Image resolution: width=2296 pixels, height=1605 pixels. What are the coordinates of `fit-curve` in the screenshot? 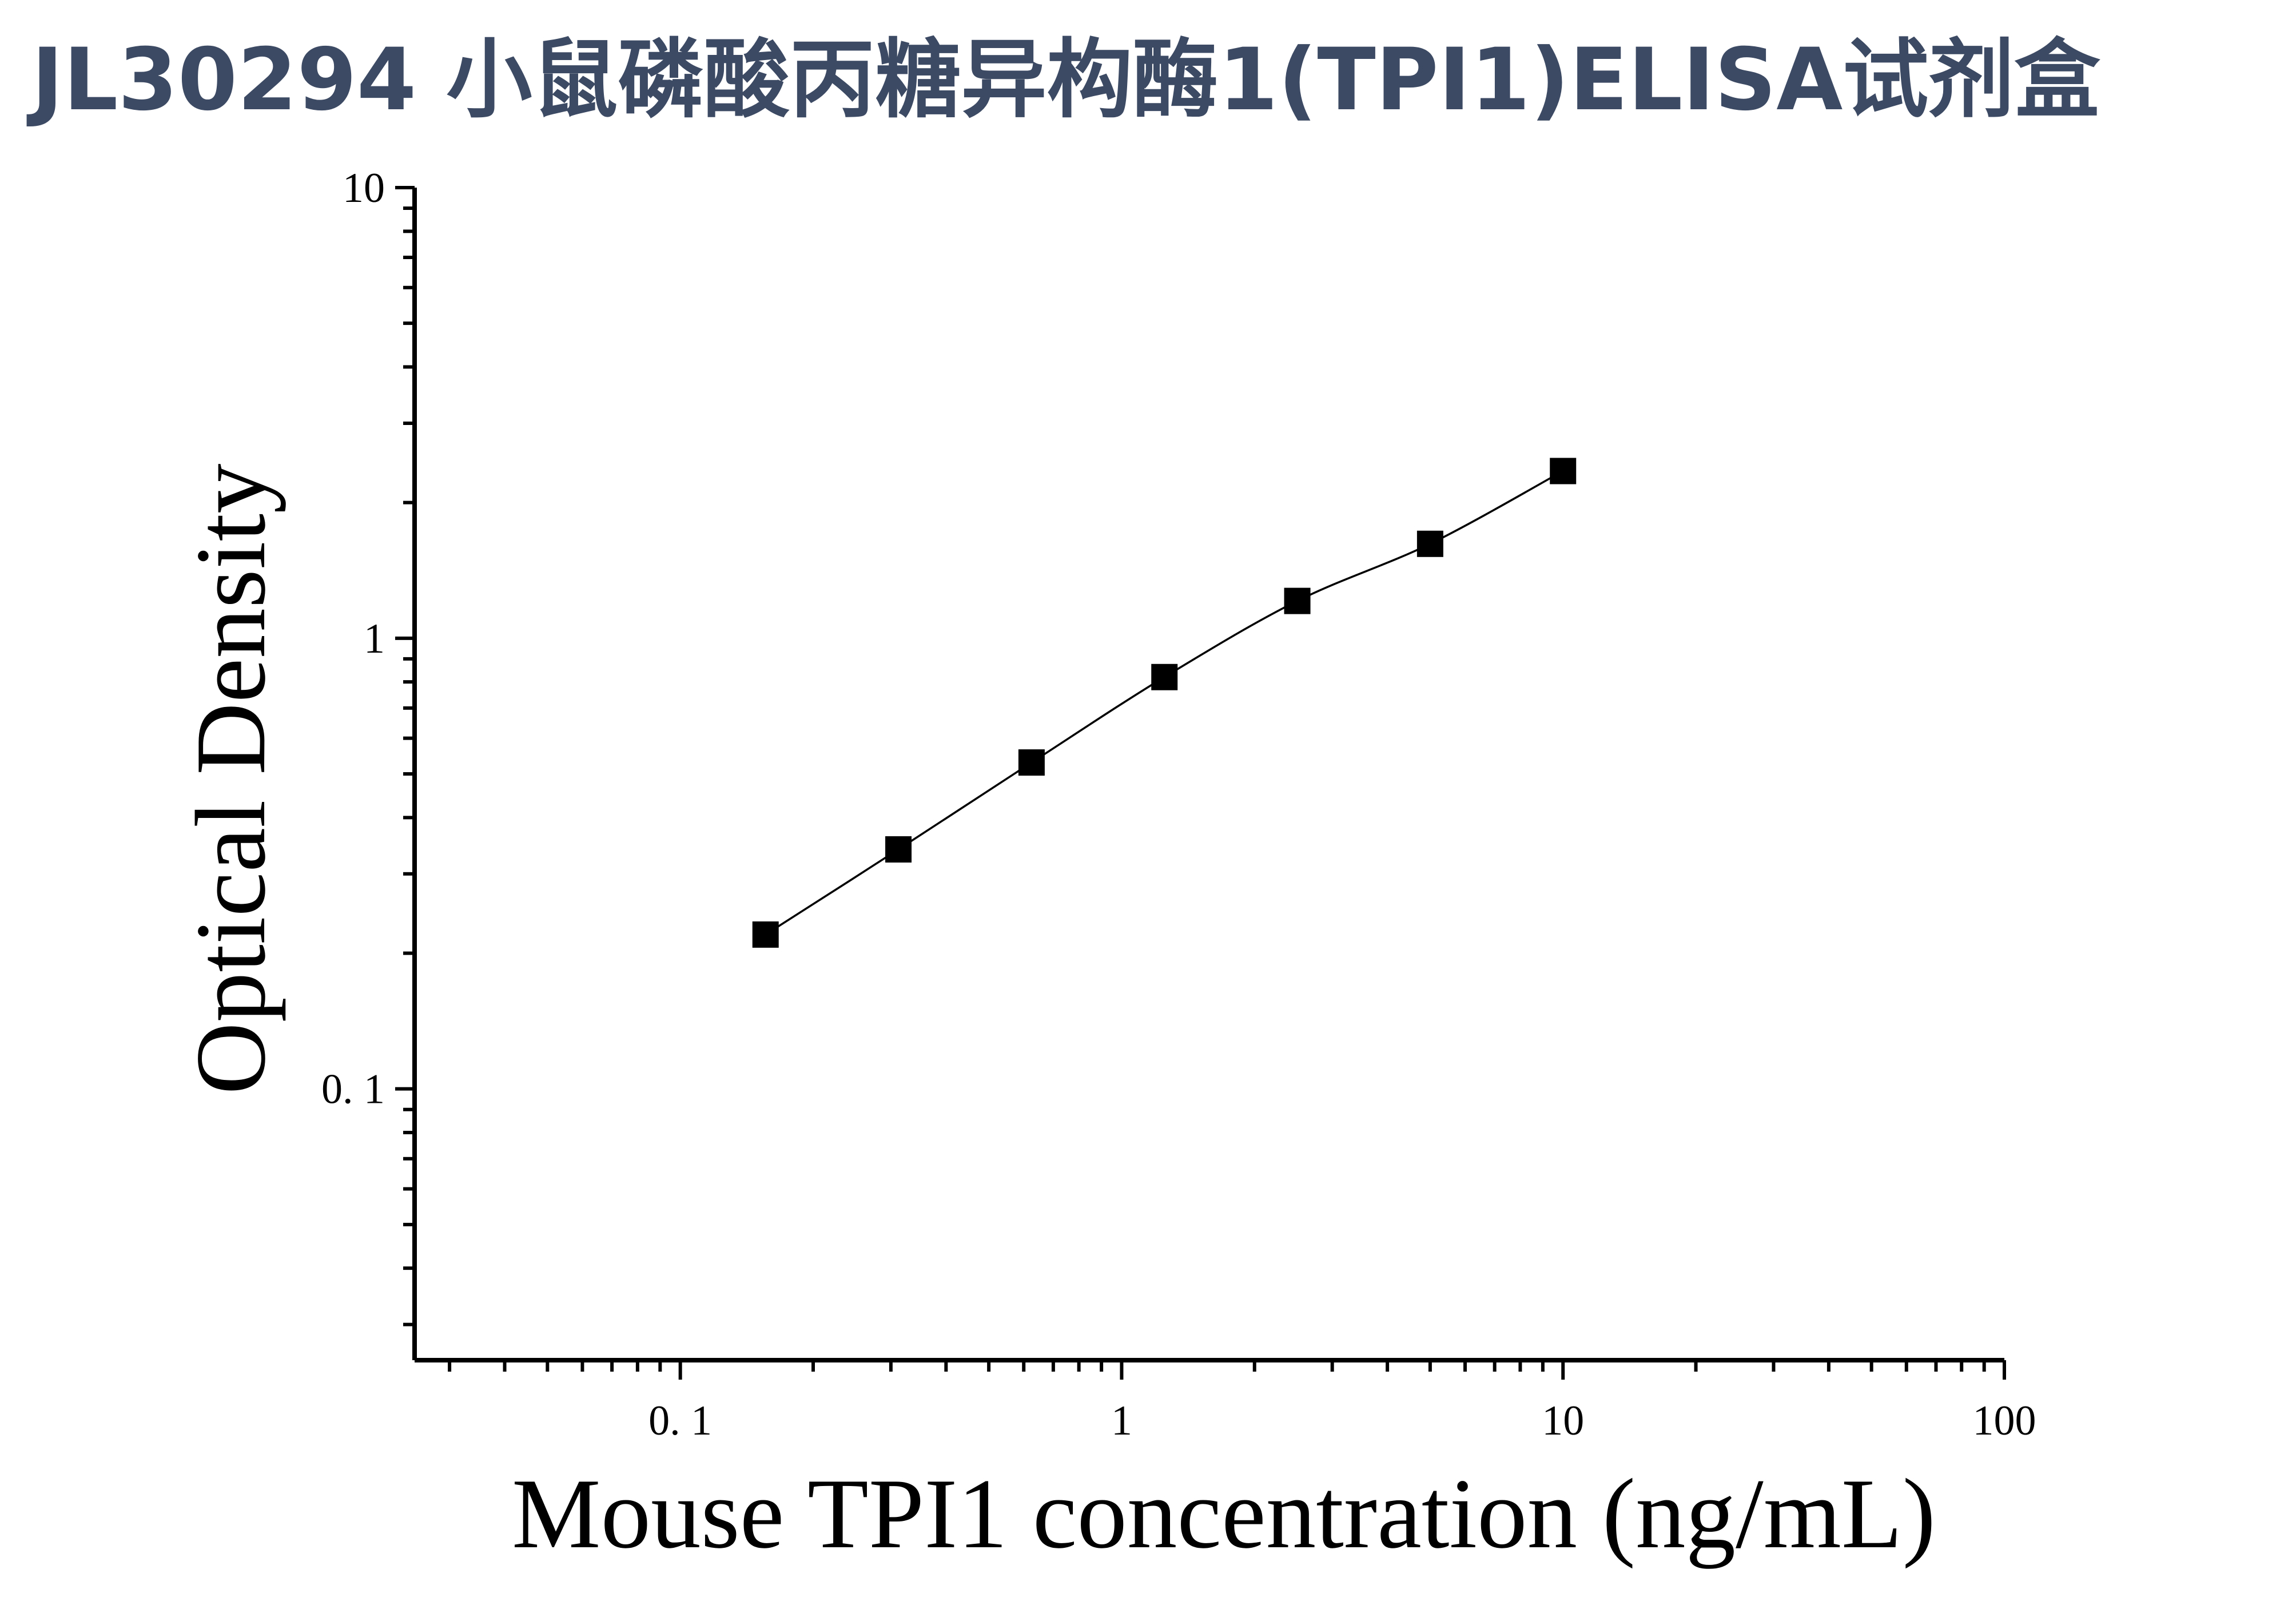 It's located at (1164, 703).